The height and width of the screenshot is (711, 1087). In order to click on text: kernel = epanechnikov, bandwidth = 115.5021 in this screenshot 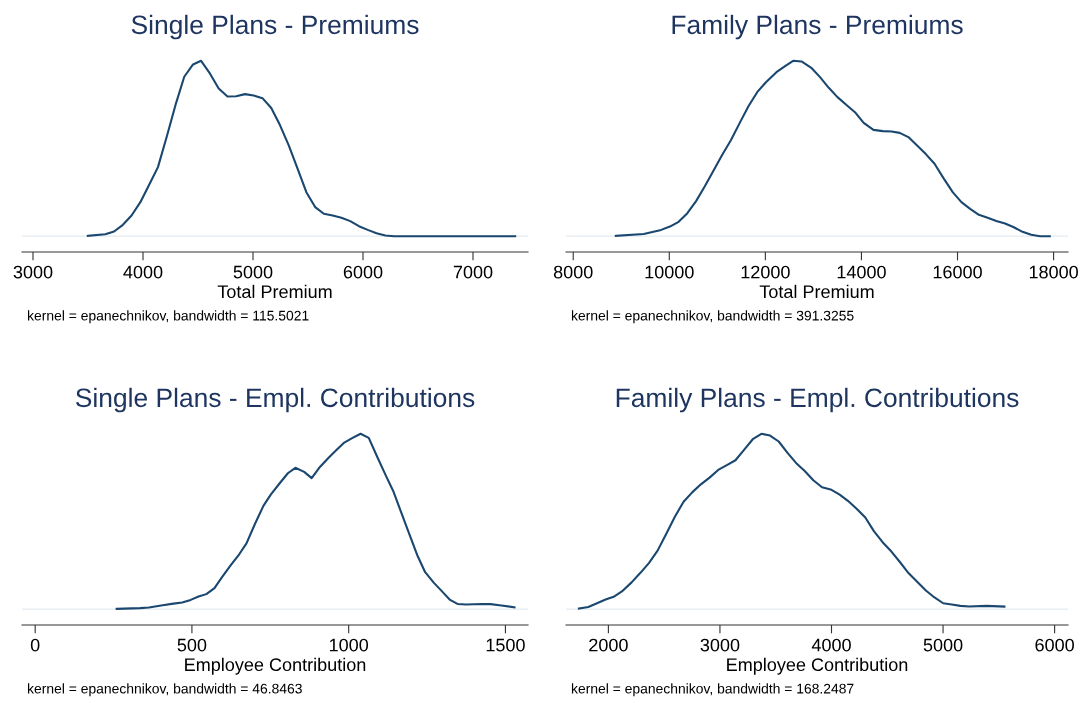, I will do `click(168, 317)`.